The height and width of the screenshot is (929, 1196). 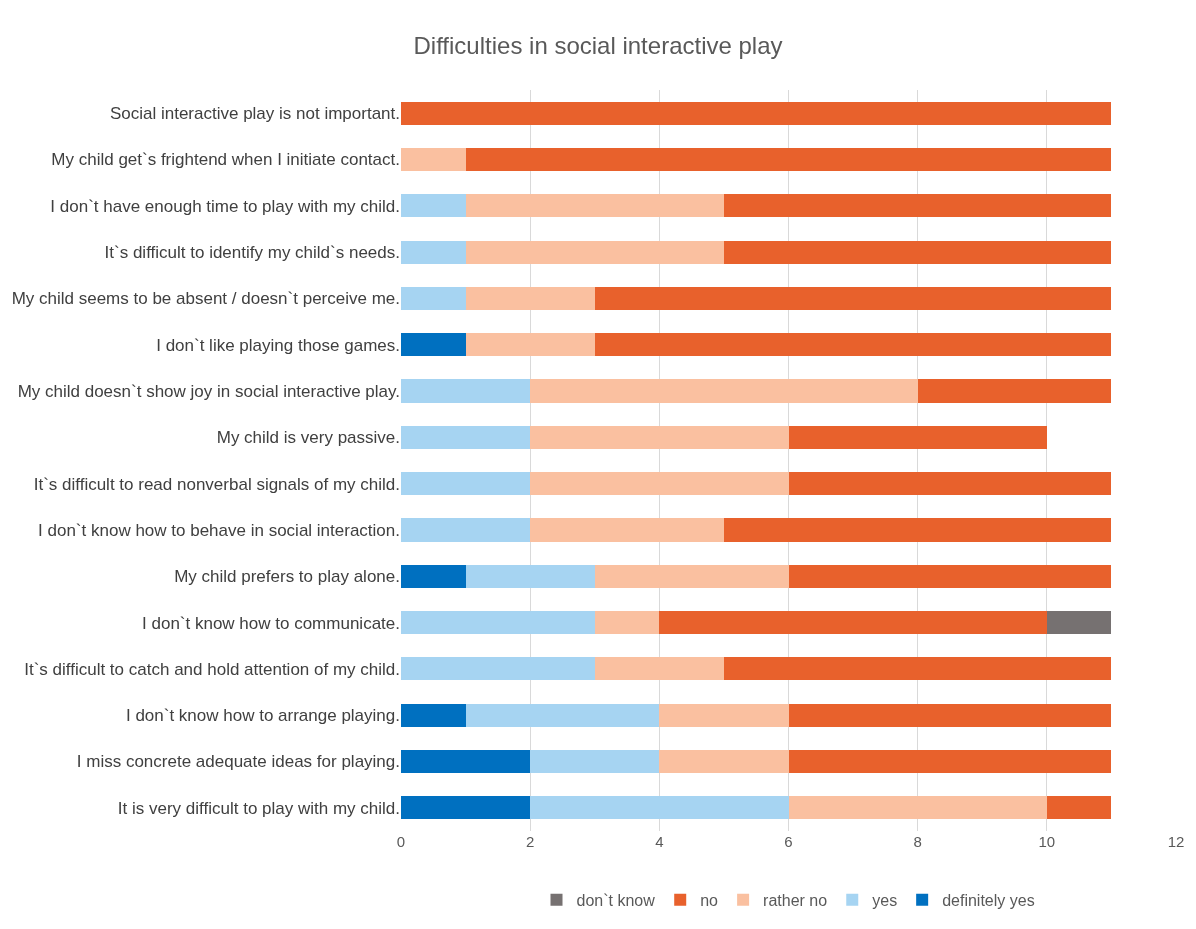 I want to click on legend-label: yes, so click(x=885, y=901).